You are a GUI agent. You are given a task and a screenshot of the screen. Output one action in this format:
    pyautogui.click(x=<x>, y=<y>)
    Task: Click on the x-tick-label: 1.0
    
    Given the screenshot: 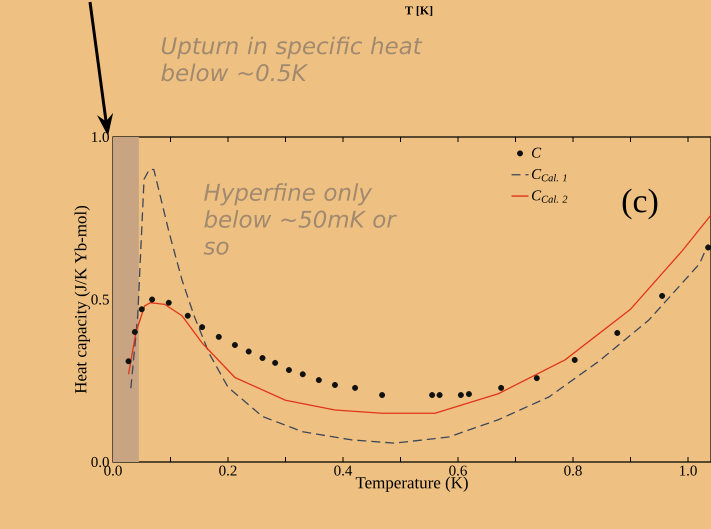 What is the action you would take?
    pyautogui.click(x=688, y=471)
    